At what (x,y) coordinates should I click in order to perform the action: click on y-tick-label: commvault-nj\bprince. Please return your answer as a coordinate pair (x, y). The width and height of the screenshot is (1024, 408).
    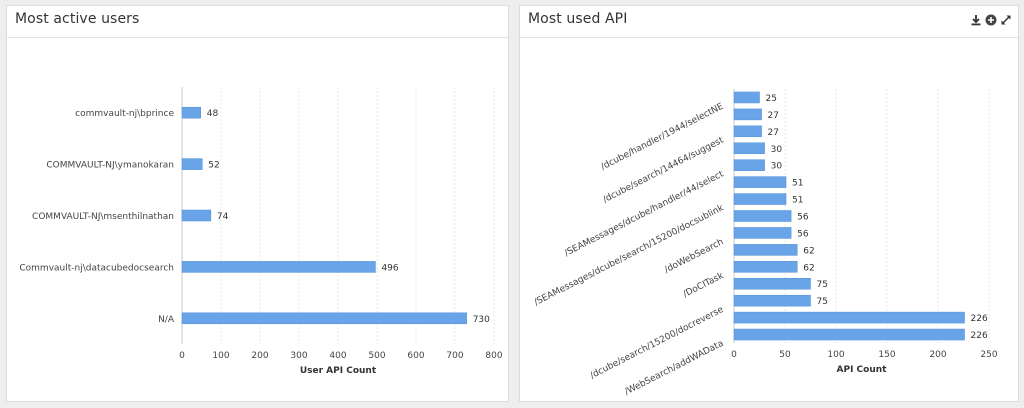
    Looking at the image, I should click on (124, 114).